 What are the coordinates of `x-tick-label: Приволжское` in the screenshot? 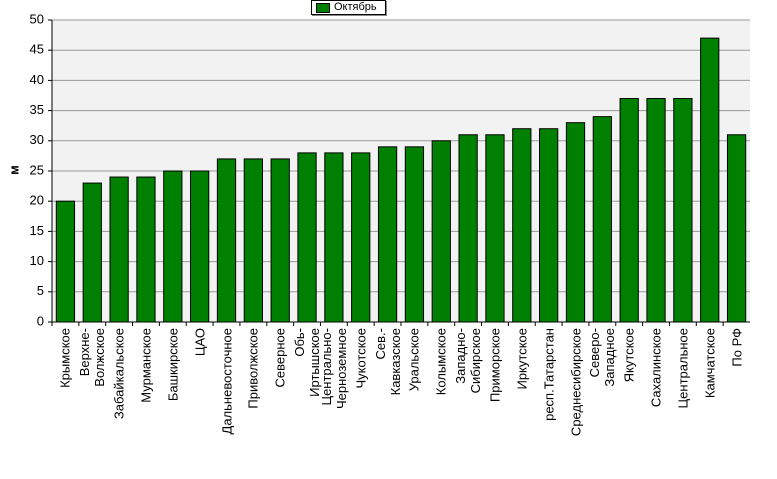 It's located at (253, 368).